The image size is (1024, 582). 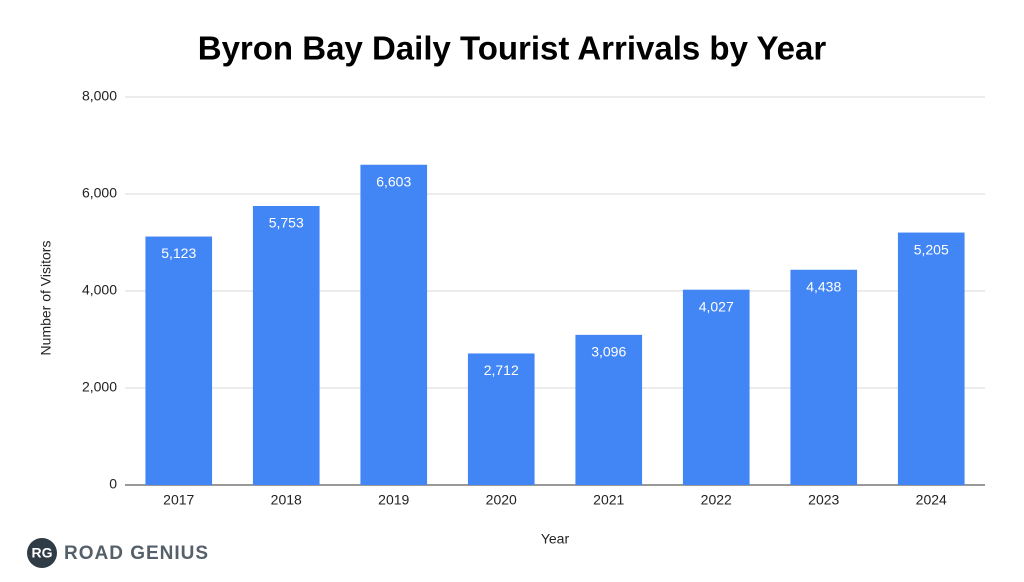 I want to click on value-label: 4,027, so click(x=716, y=306).